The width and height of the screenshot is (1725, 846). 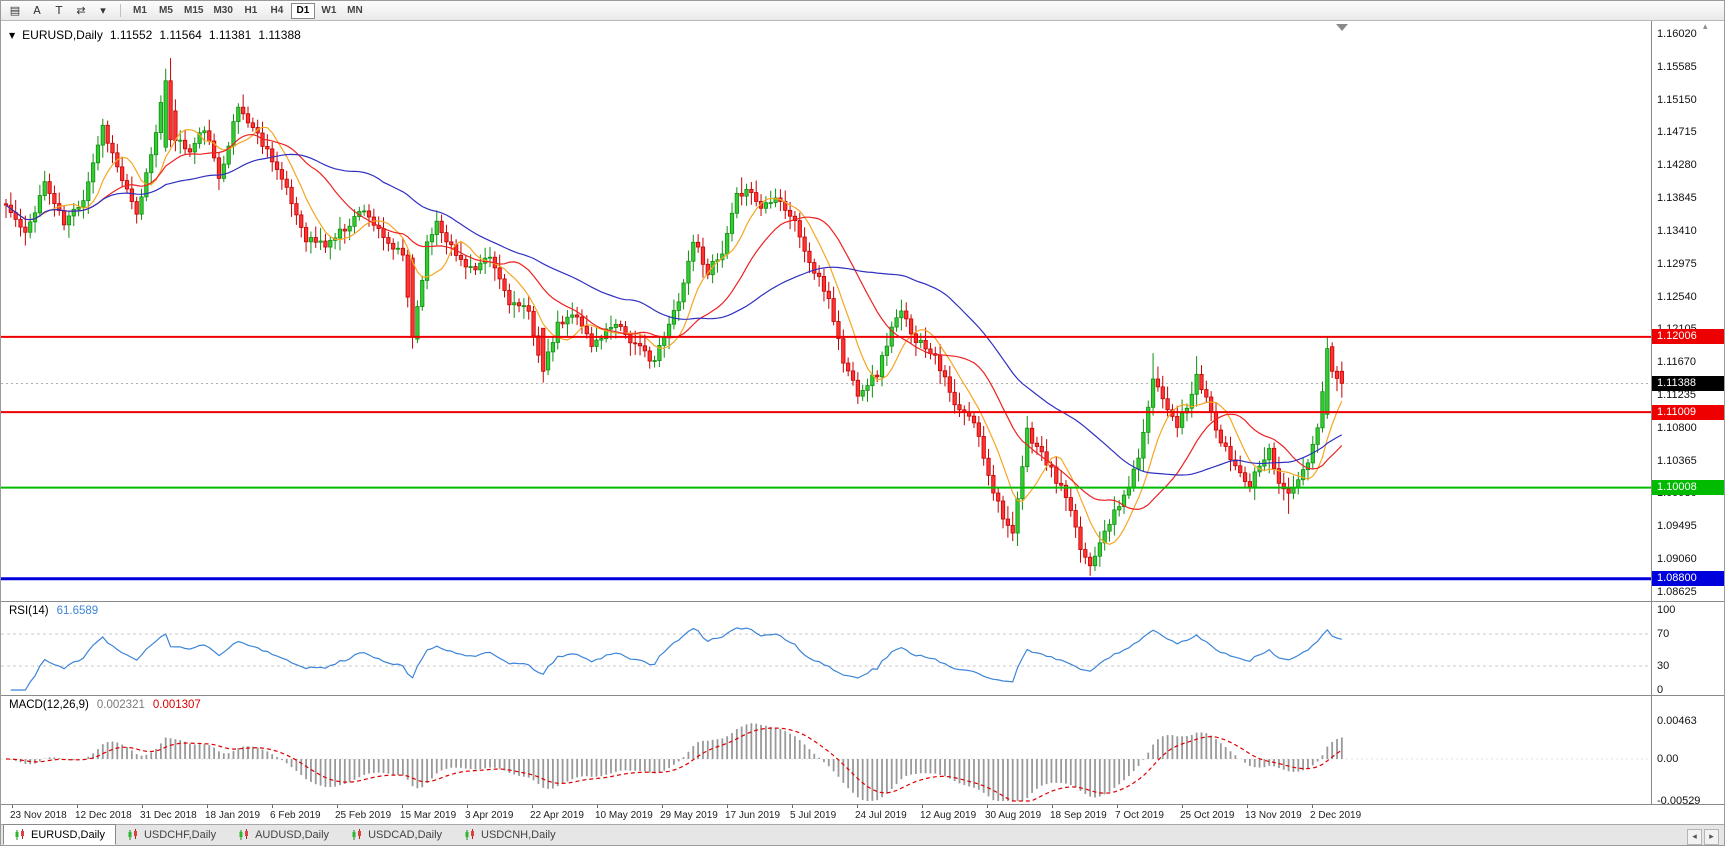 I want to click on timeframe-button-M1: M1, so click(x=140, y=11).